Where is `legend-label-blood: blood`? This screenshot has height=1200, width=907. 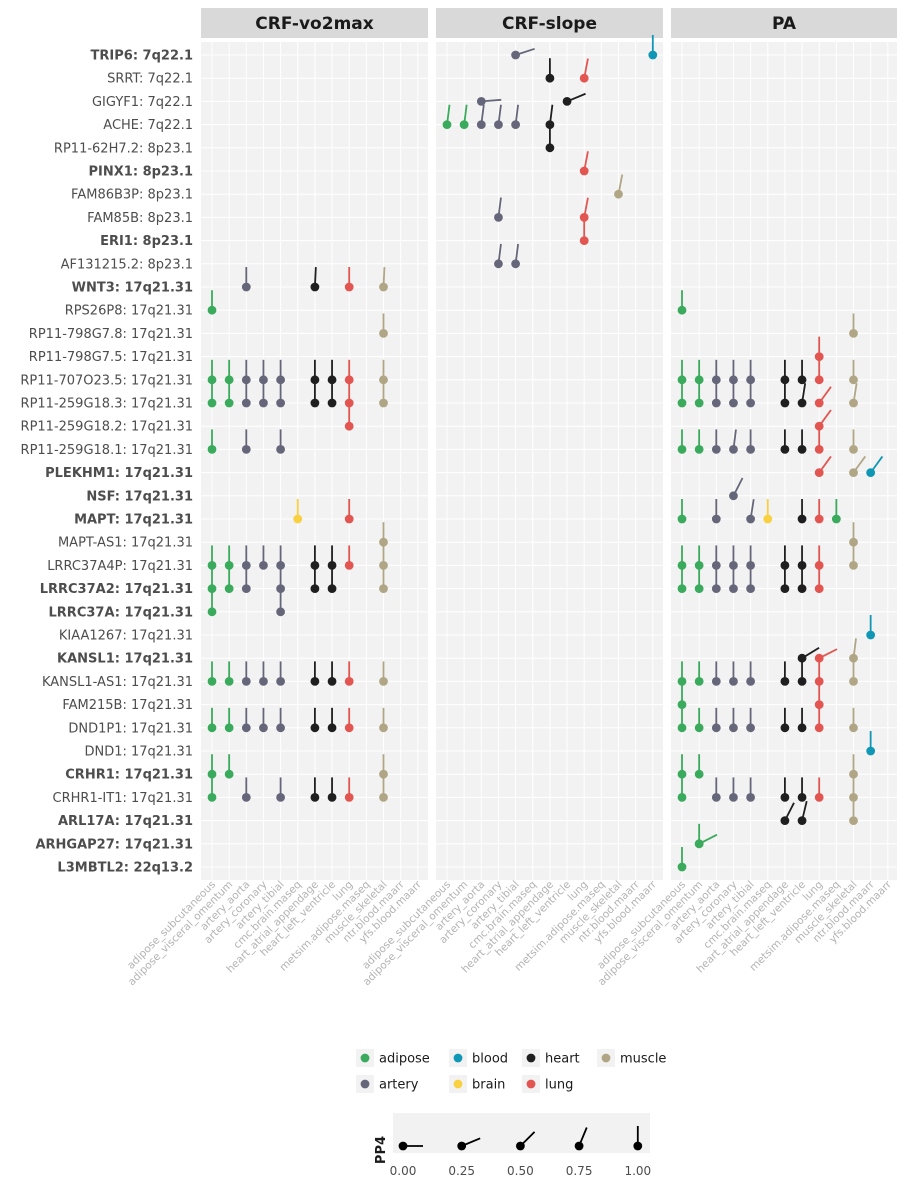
legend-label-blood: blood is located at coordinates (490, 1059).